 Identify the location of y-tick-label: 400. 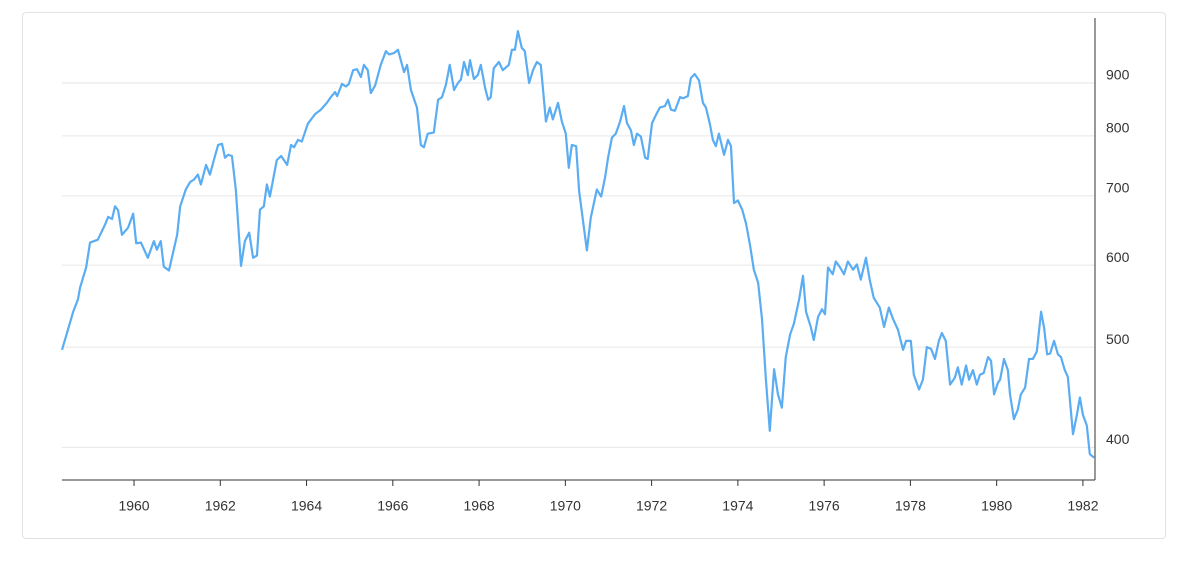
(1118, 439).